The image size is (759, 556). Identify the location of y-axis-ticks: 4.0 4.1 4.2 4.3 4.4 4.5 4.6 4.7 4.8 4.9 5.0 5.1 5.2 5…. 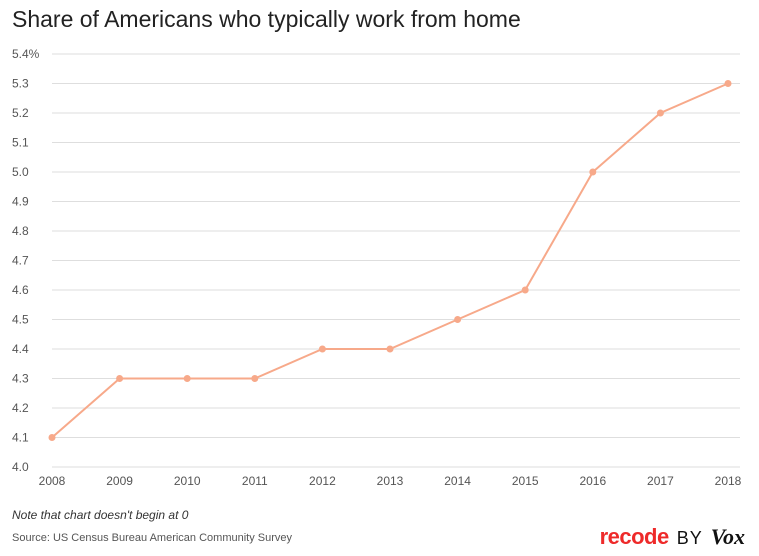
(26, 260).